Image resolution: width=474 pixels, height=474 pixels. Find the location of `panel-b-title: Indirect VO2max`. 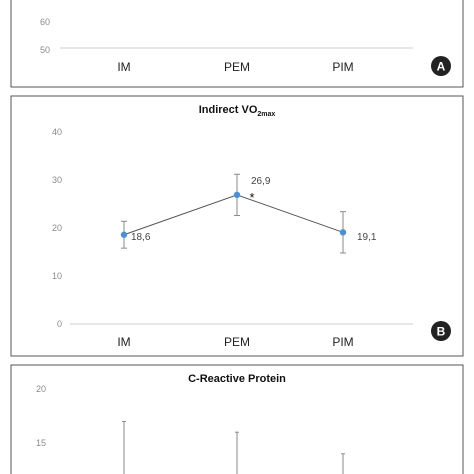

panel-b-title: Indirect VO2max is located at coordinates (237, 111).